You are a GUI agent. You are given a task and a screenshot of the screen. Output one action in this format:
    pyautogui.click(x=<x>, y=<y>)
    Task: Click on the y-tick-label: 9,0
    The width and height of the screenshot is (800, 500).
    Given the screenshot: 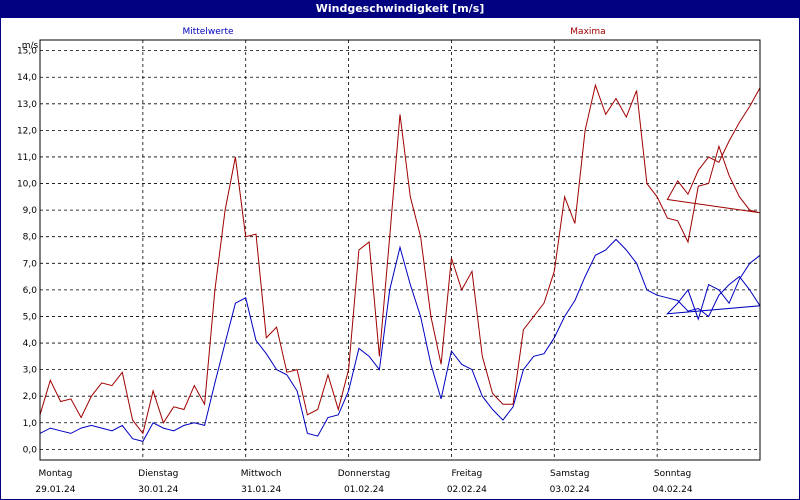 What is the action you would take?
    pyautogui.click(x=30, y=211)
    